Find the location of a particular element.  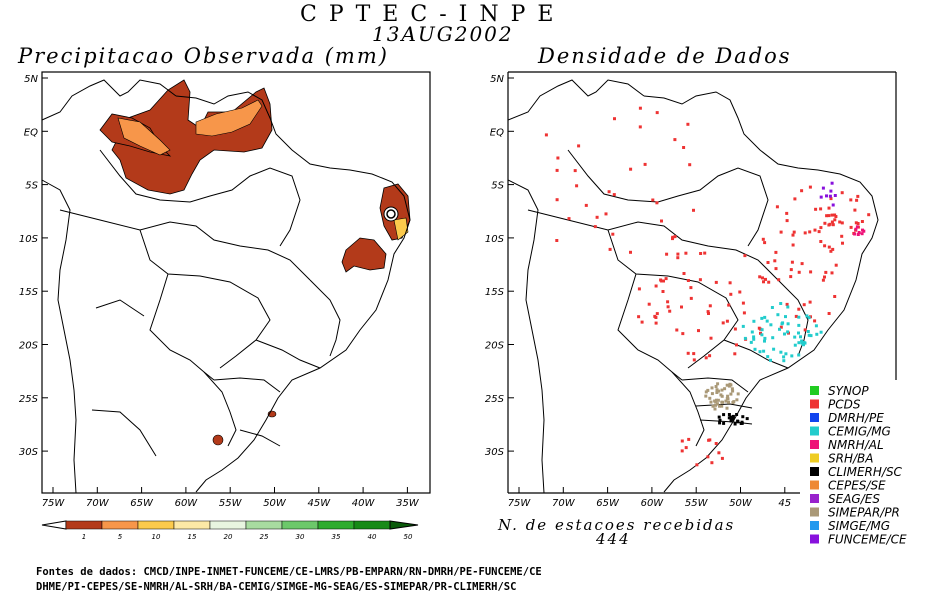

lon-tick-label: 45 is located at coordinates (784, 503).